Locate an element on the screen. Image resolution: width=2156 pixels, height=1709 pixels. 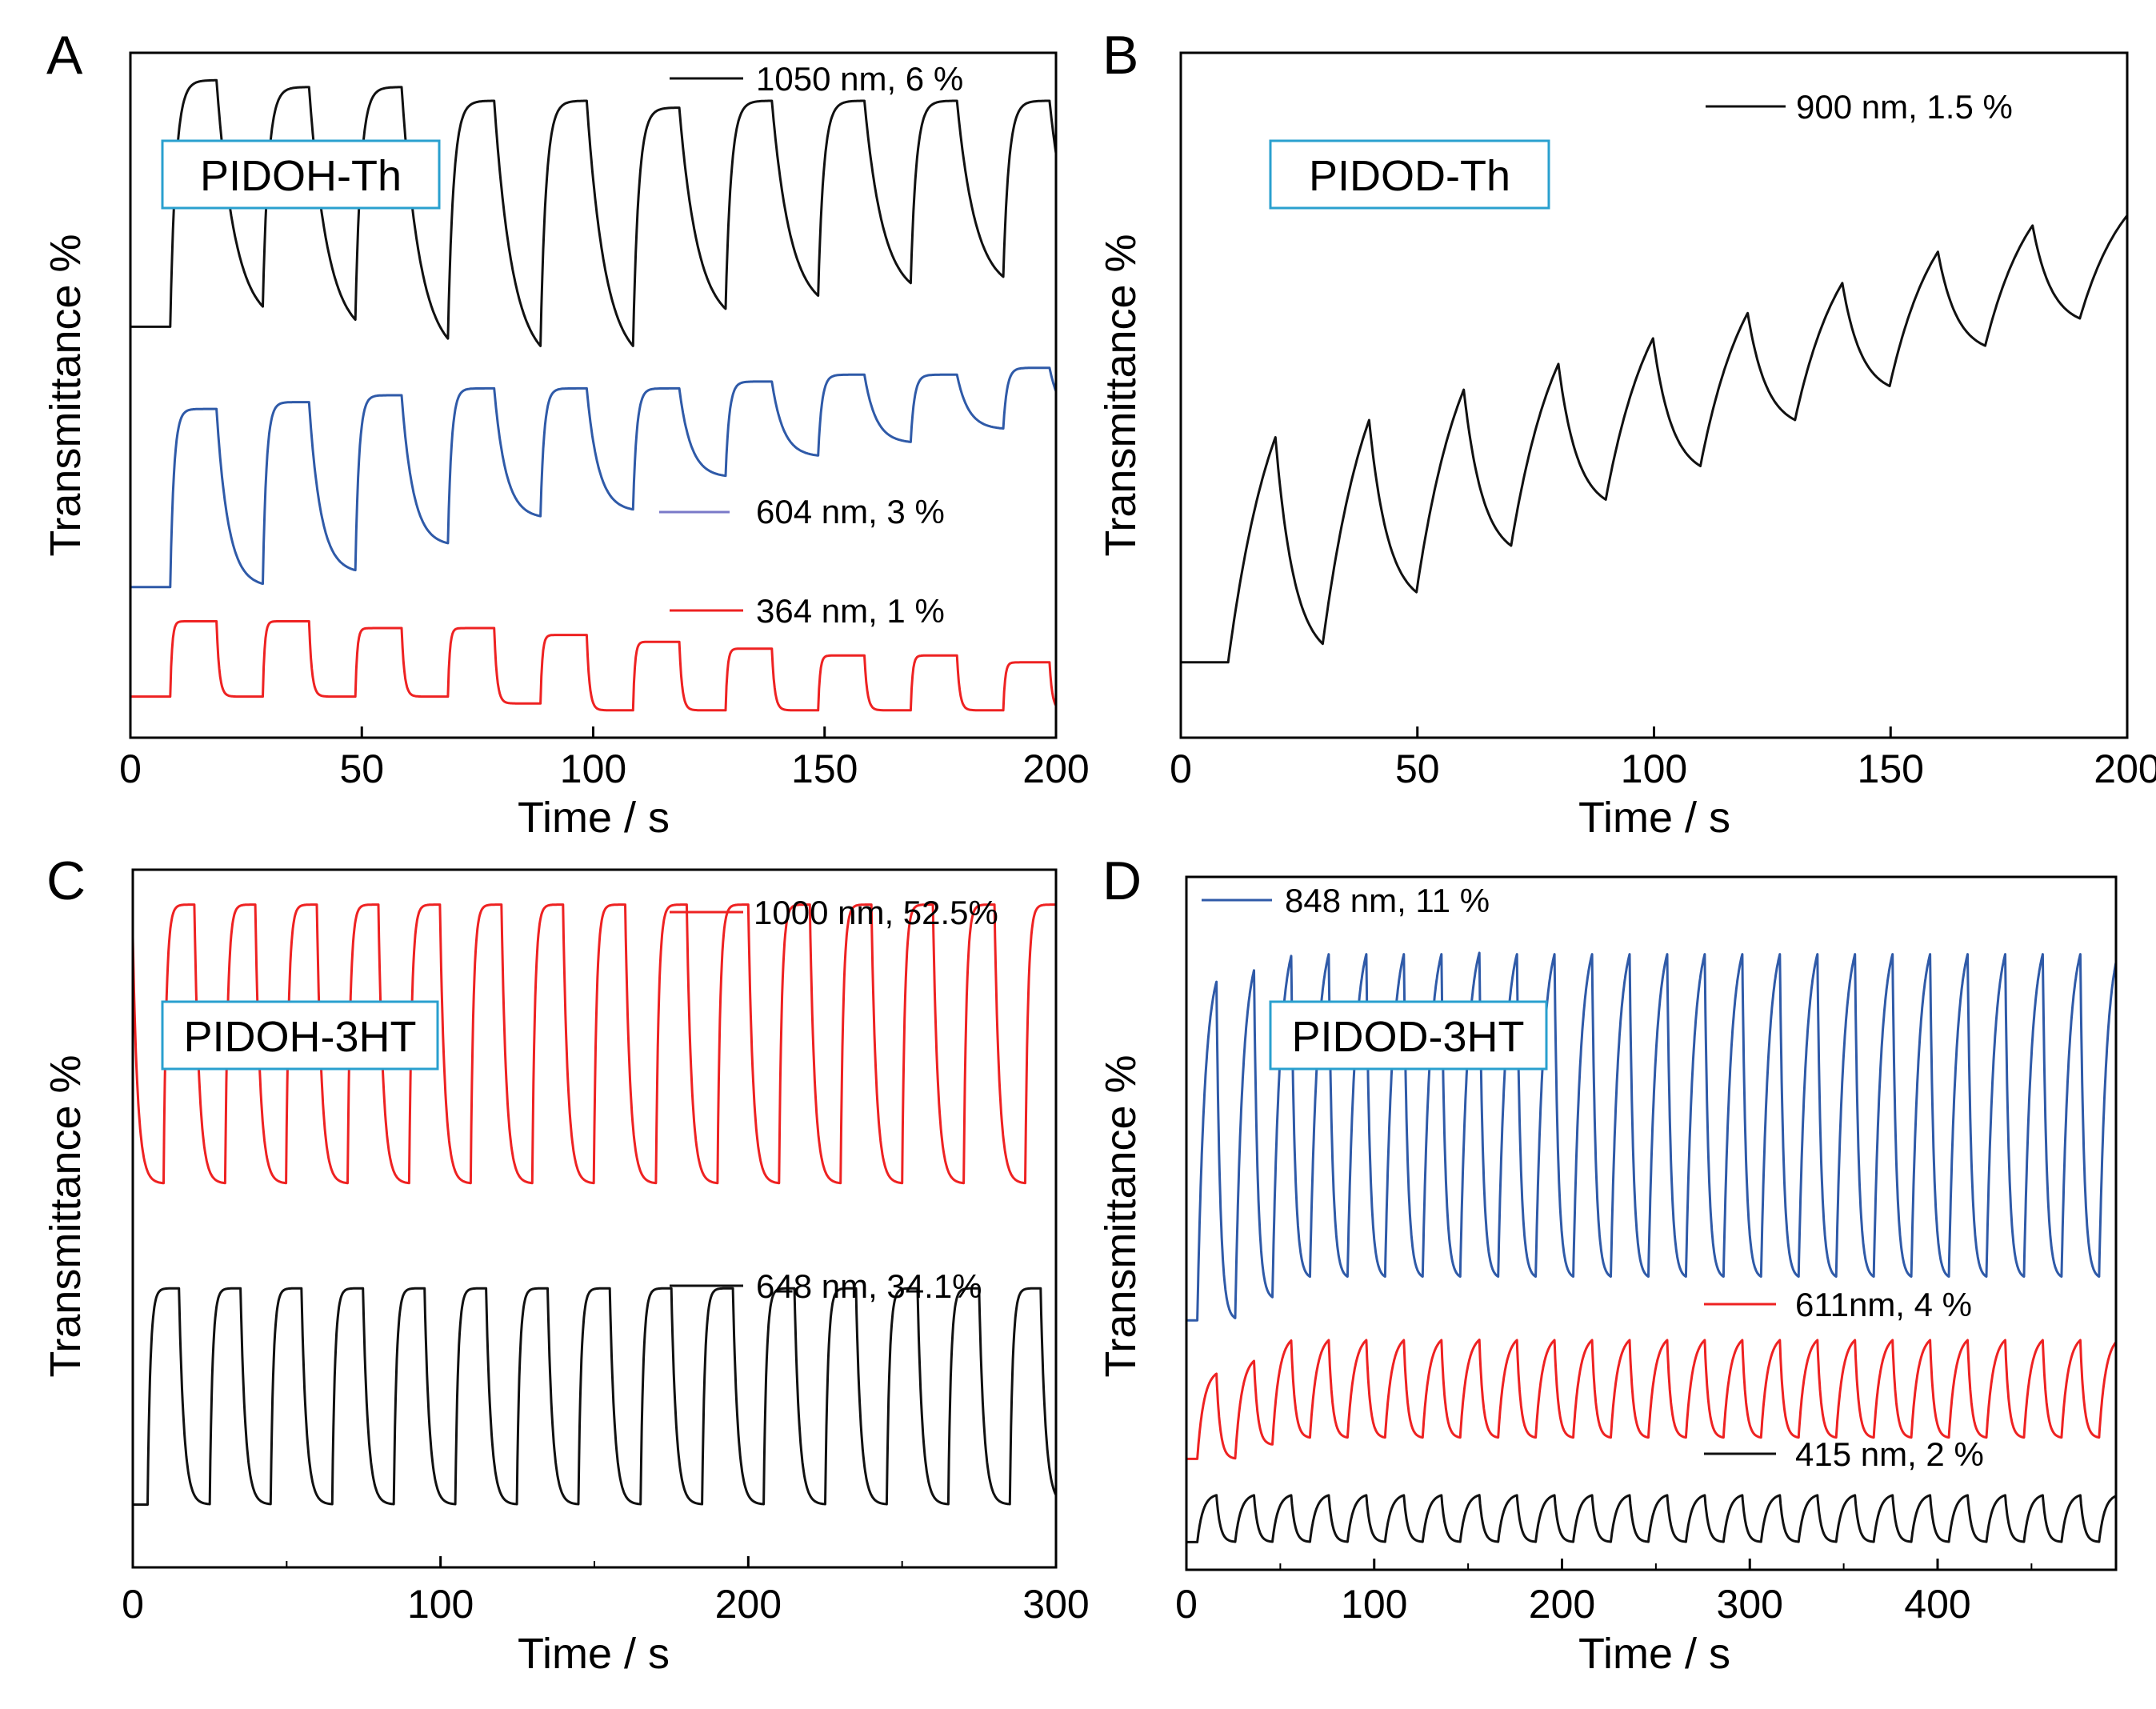
legend-label-415nm: 415 nm, 2 % is located at coordinates (1889, 1454).